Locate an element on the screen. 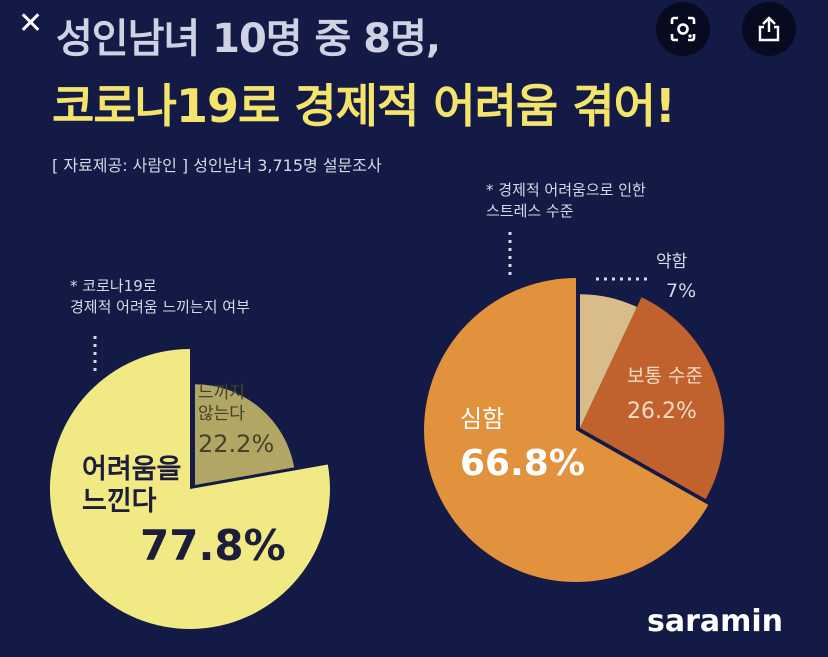  left-major-label-line1: 어려움을 is located at coordinates (131, 469).